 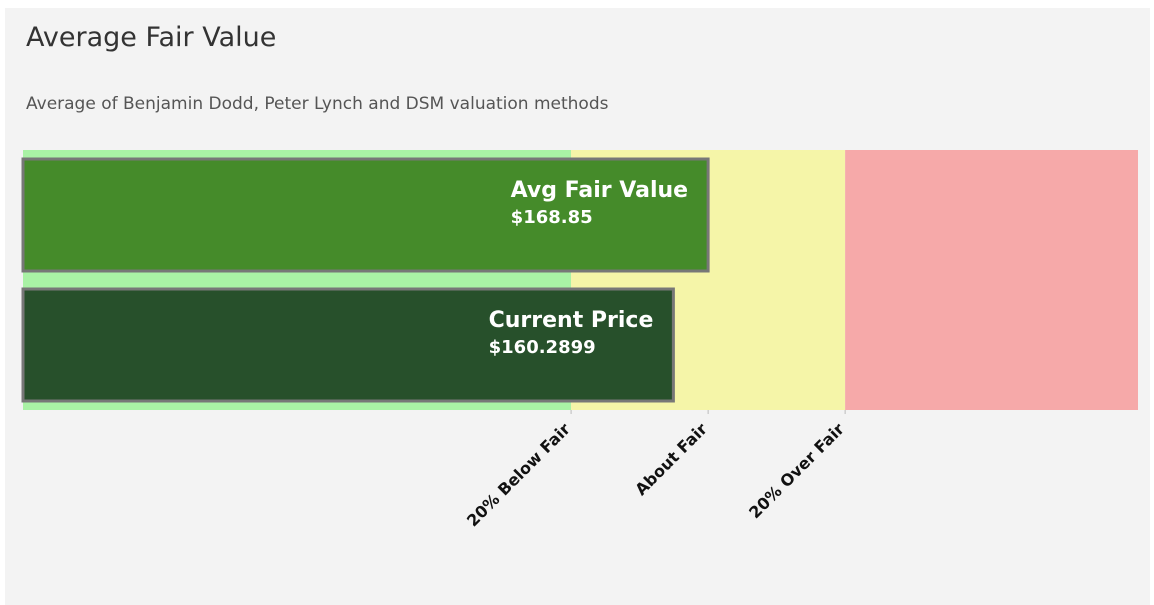 I want to click on zone, so click(x=991, y=280).